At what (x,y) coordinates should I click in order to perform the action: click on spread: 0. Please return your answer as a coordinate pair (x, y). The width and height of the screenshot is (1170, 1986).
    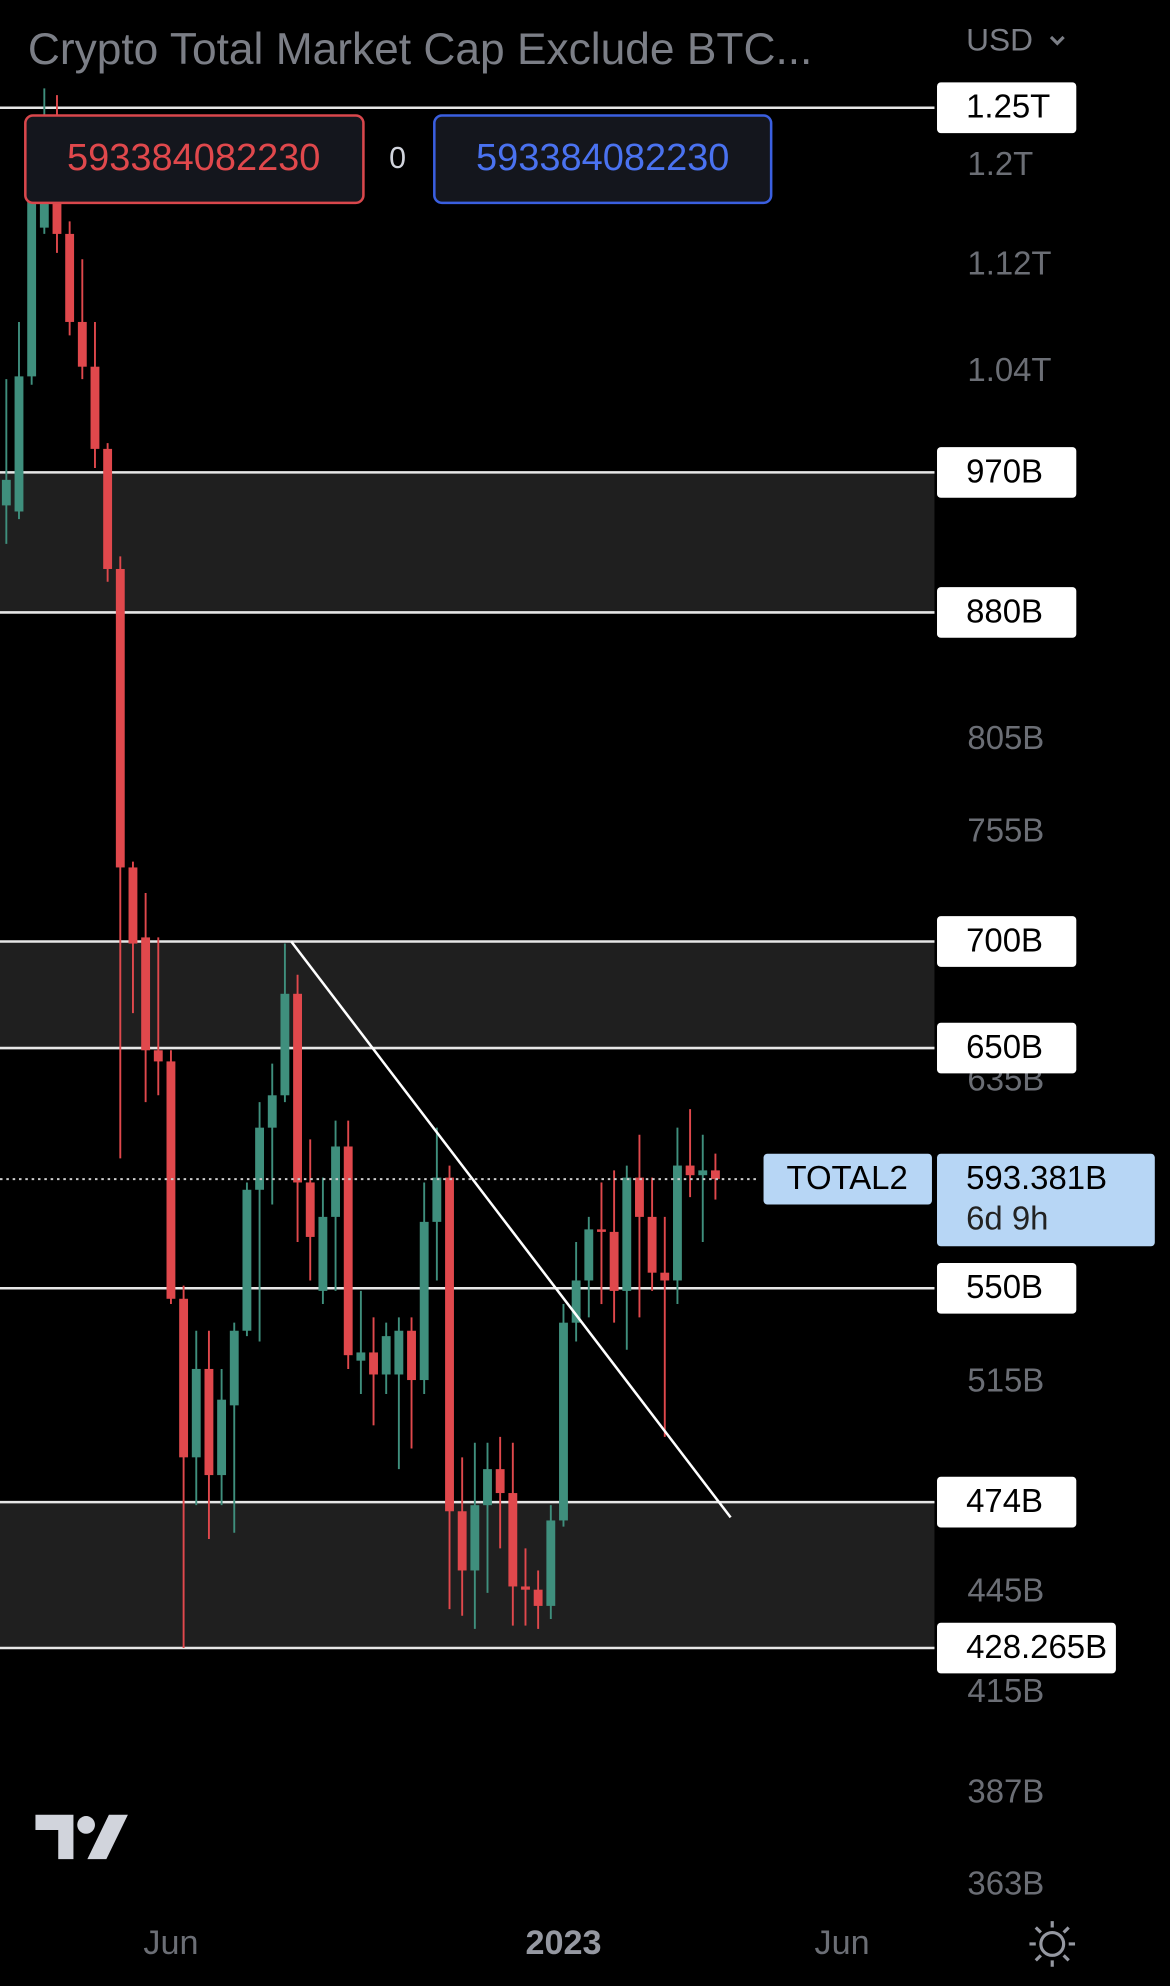
    Looking at the image, I should click on (397, 158).